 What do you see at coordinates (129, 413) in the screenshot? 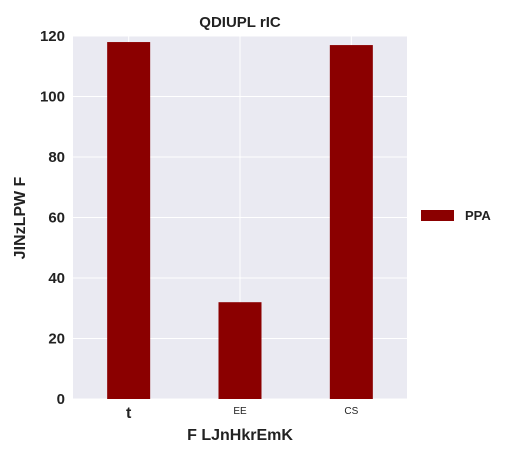
I see `x-tick-label-0: t` at bounding box center [129, 413].